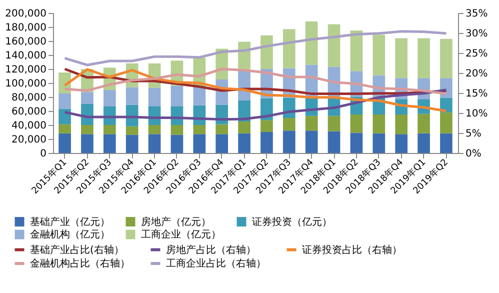  What do you see at coordinates (292, 222) in the screenshot?
I see `legend-label: 证券投资（亿元）` at bounding box center [292, 222].